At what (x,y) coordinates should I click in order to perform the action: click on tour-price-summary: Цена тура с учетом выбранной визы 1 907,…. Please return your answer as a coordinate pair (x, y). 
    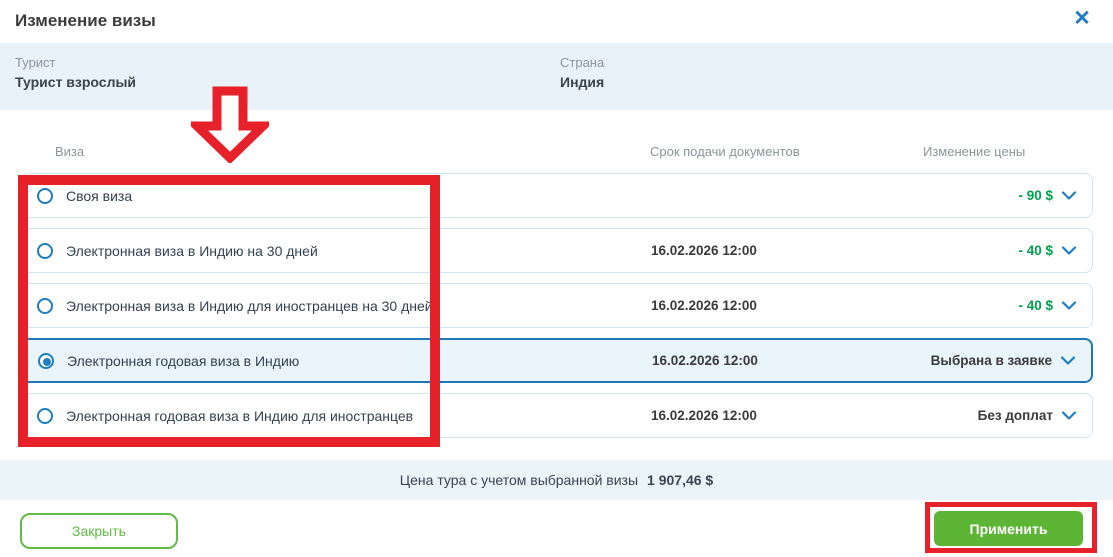
    Looking at the image, I should click on (556, 480).